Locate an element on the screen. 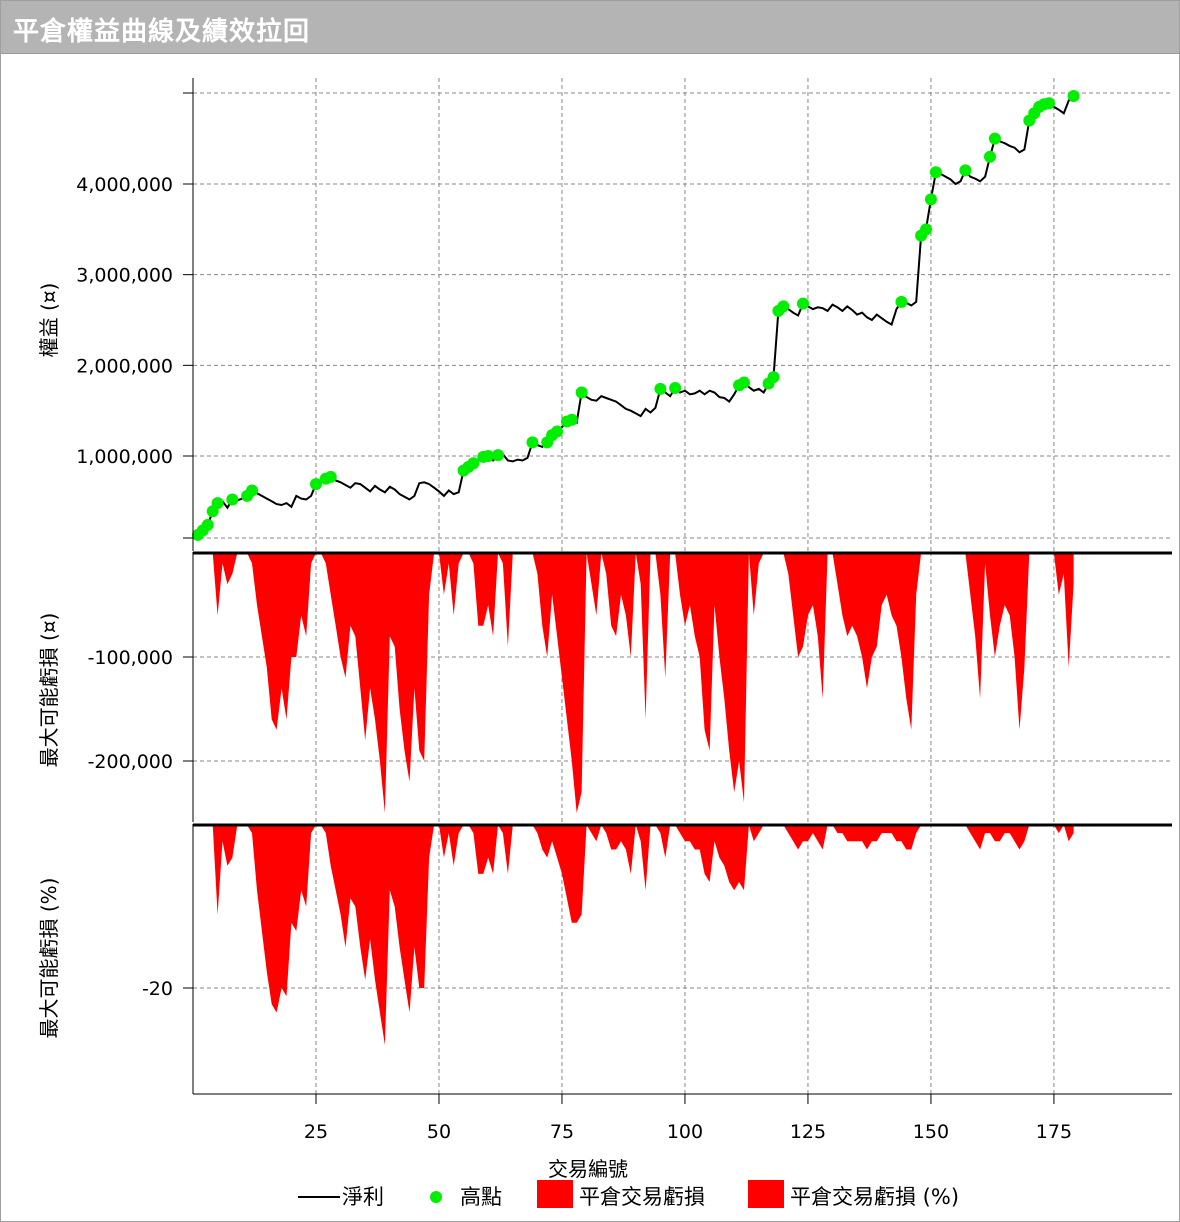 The image size is (1180, 1222). drawdown_pct-area is located at coordinates (635, 935).